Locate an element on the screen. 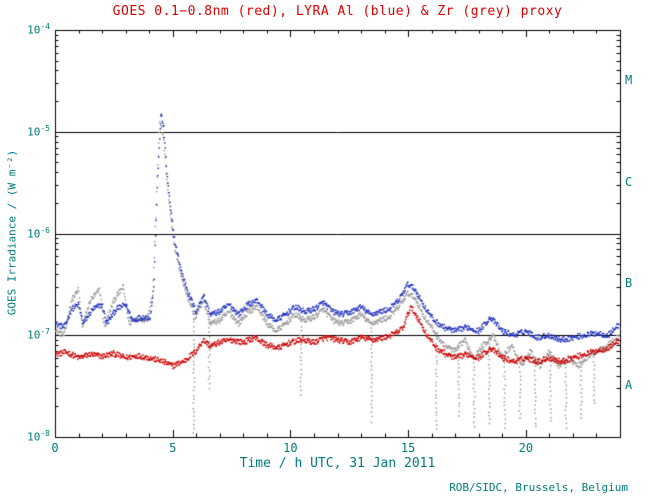 The image size is (650, 500). flare-class-label-a: A is located at coordinates (629, 385).